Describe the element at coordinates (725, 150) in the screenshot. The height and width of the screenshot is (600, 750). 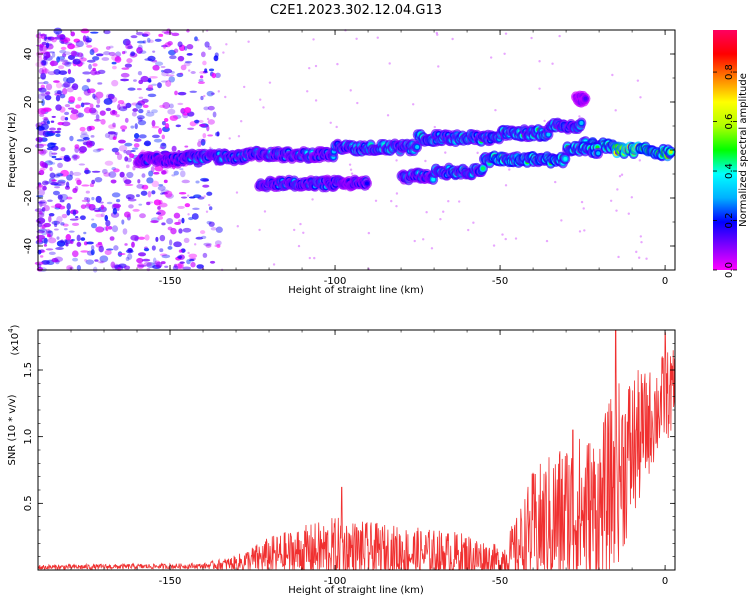
I see `colorbar-gradient` at that location.